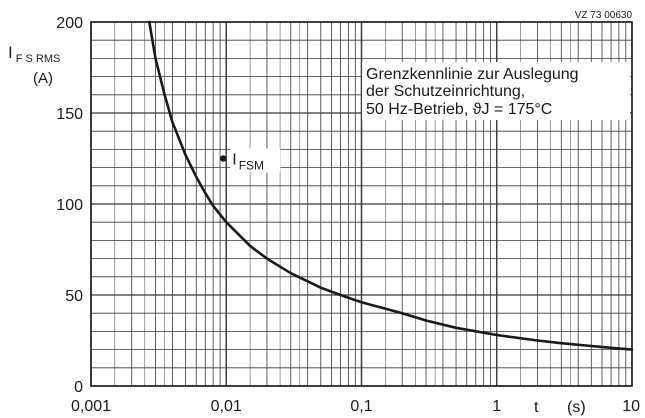  I want to click on y-tick-label: 200, so click(69, 23).